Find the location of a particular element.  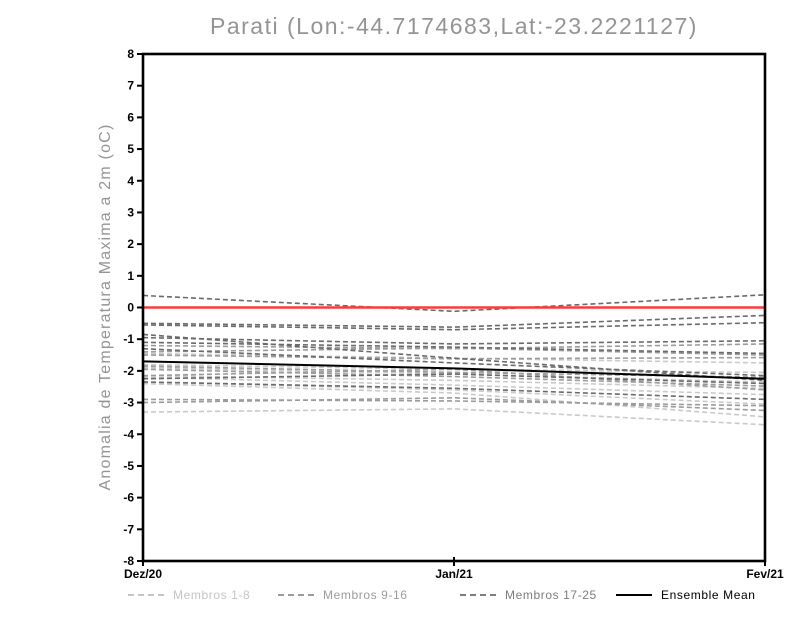

svg-text: 7 is located at coordinates (130, 86).